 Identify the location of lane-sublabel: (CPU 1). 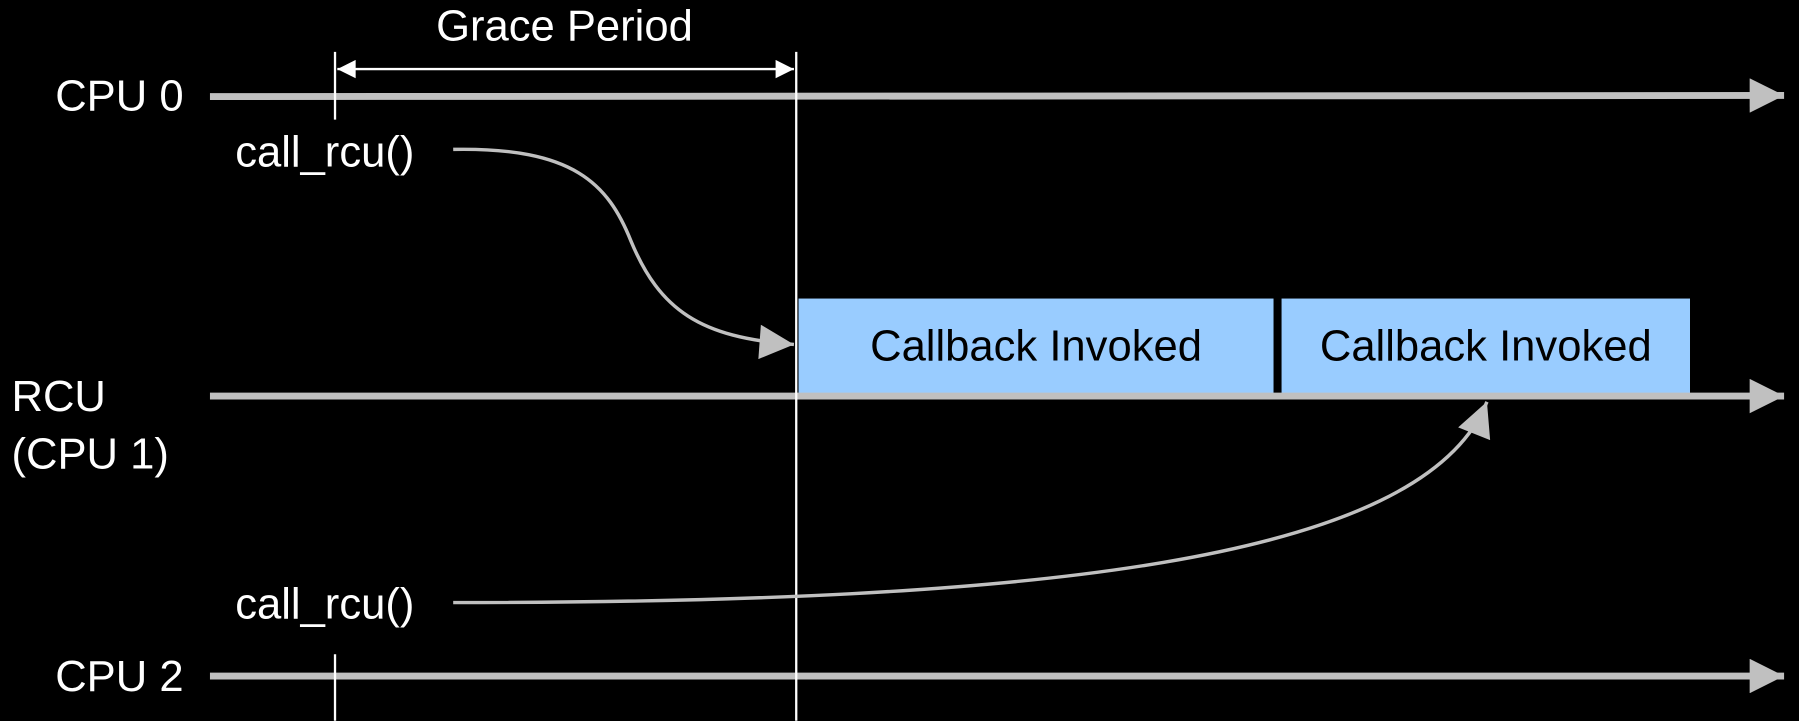
(89, 454).